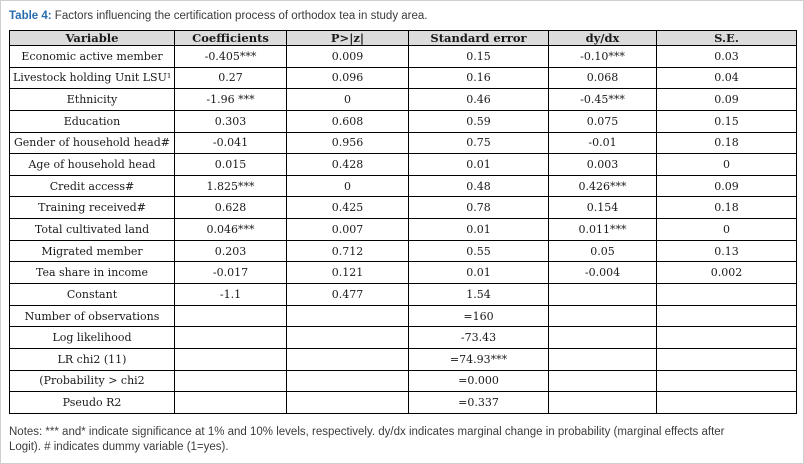 The width and height of the screenshot is (804, 464). Describe the element at coordinates (726, 78) in the screenshot. I see `table-cell: 0.04` at that location.